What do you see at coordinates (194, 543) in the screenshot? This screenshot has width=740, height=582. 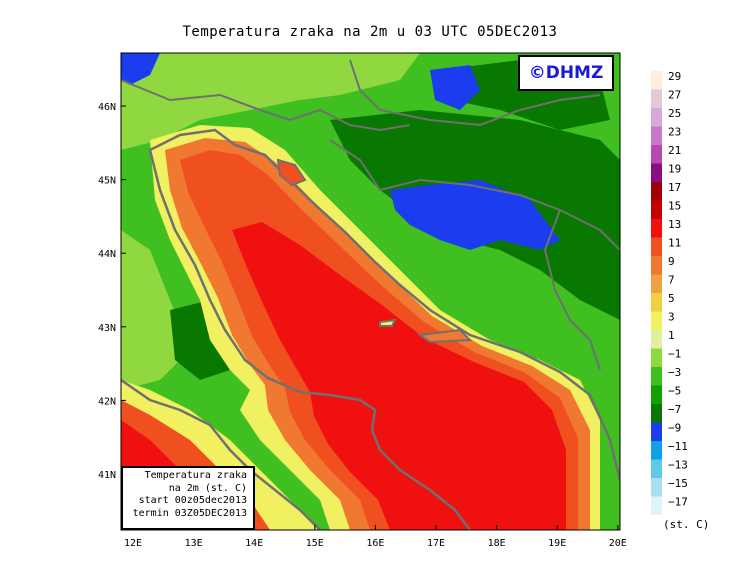 I see `lon-tick-label: 13E` at bounding box center [194, 543].